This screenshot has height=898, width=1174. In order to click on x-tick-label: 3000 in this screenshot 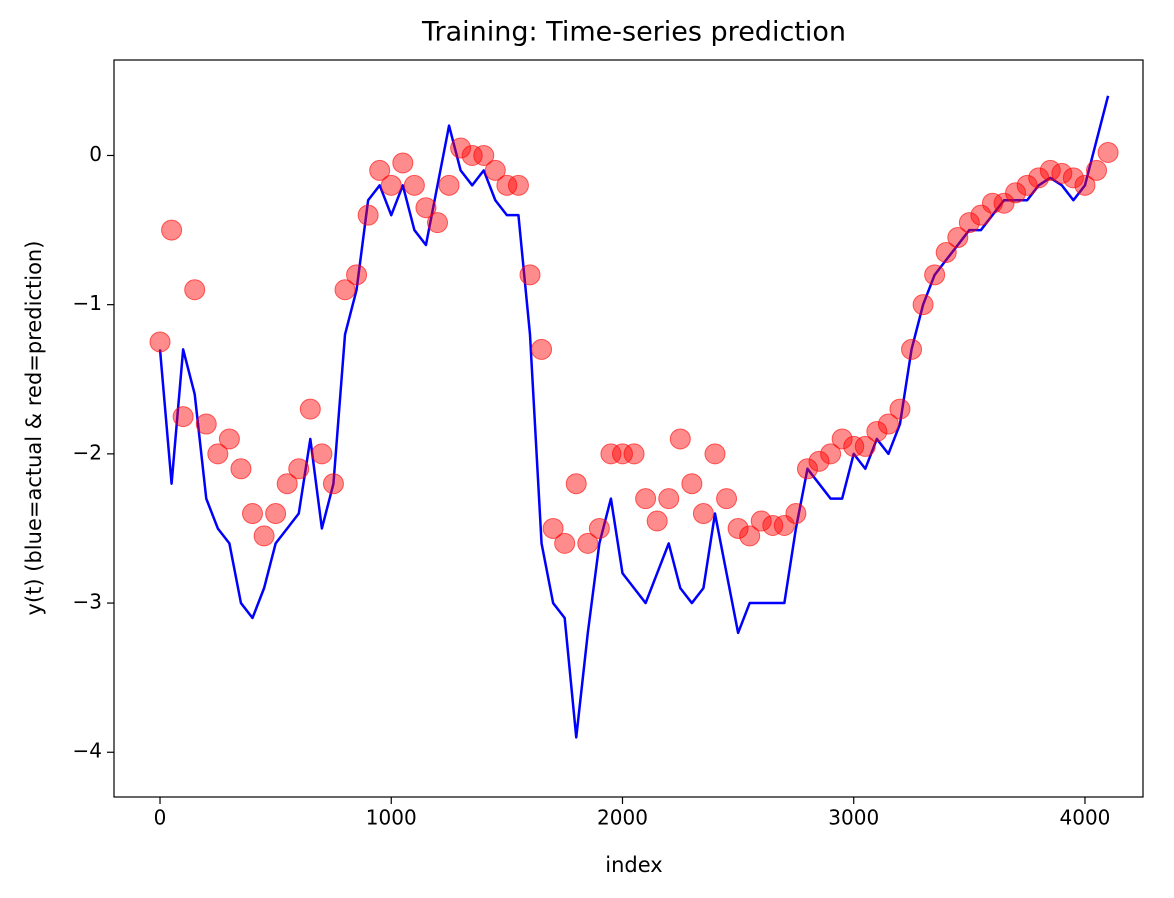, I will do `click(853, 818)`.